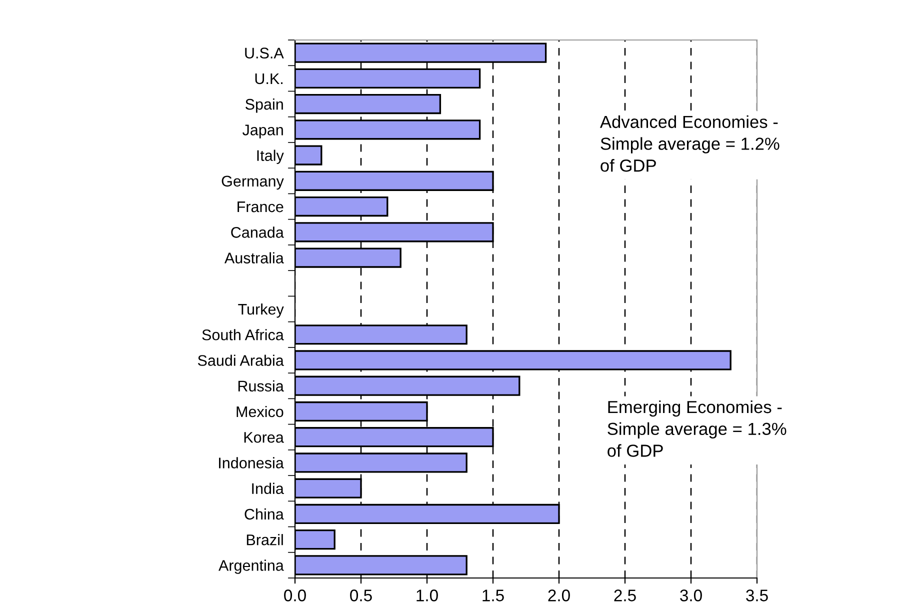 The image size is (917, 614). What do you see at coordinates (254, 258) in the screenshot?
I see `y-tick-label: Australia` at bounding box center [254, 258].